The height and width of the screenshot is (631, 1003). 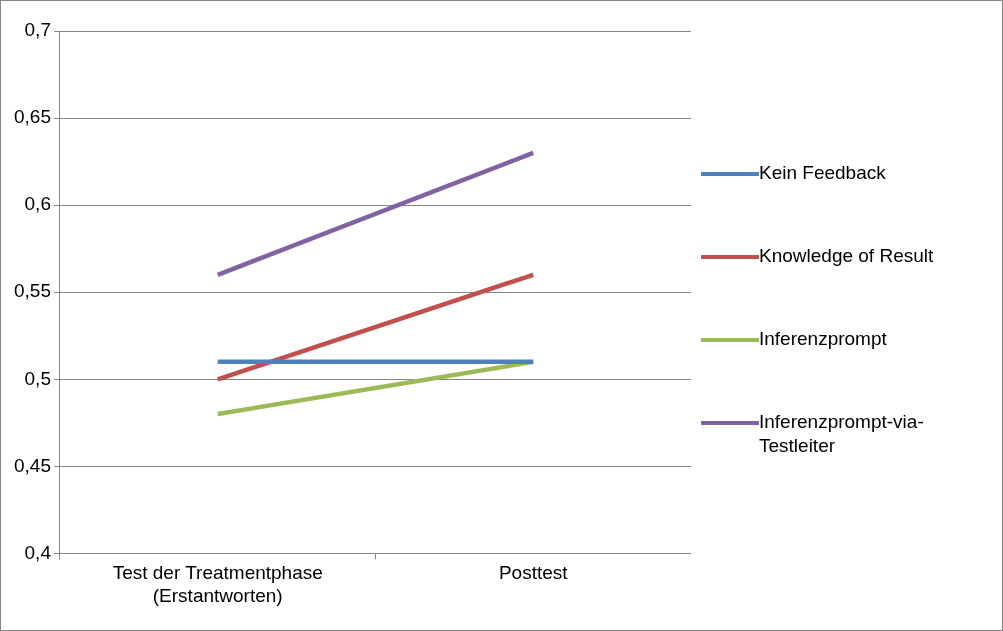 What do you see at coordinates (32, 291) in the screenshot?
I see `y-tick-label: 0,55` at bounding box center [32, 291].